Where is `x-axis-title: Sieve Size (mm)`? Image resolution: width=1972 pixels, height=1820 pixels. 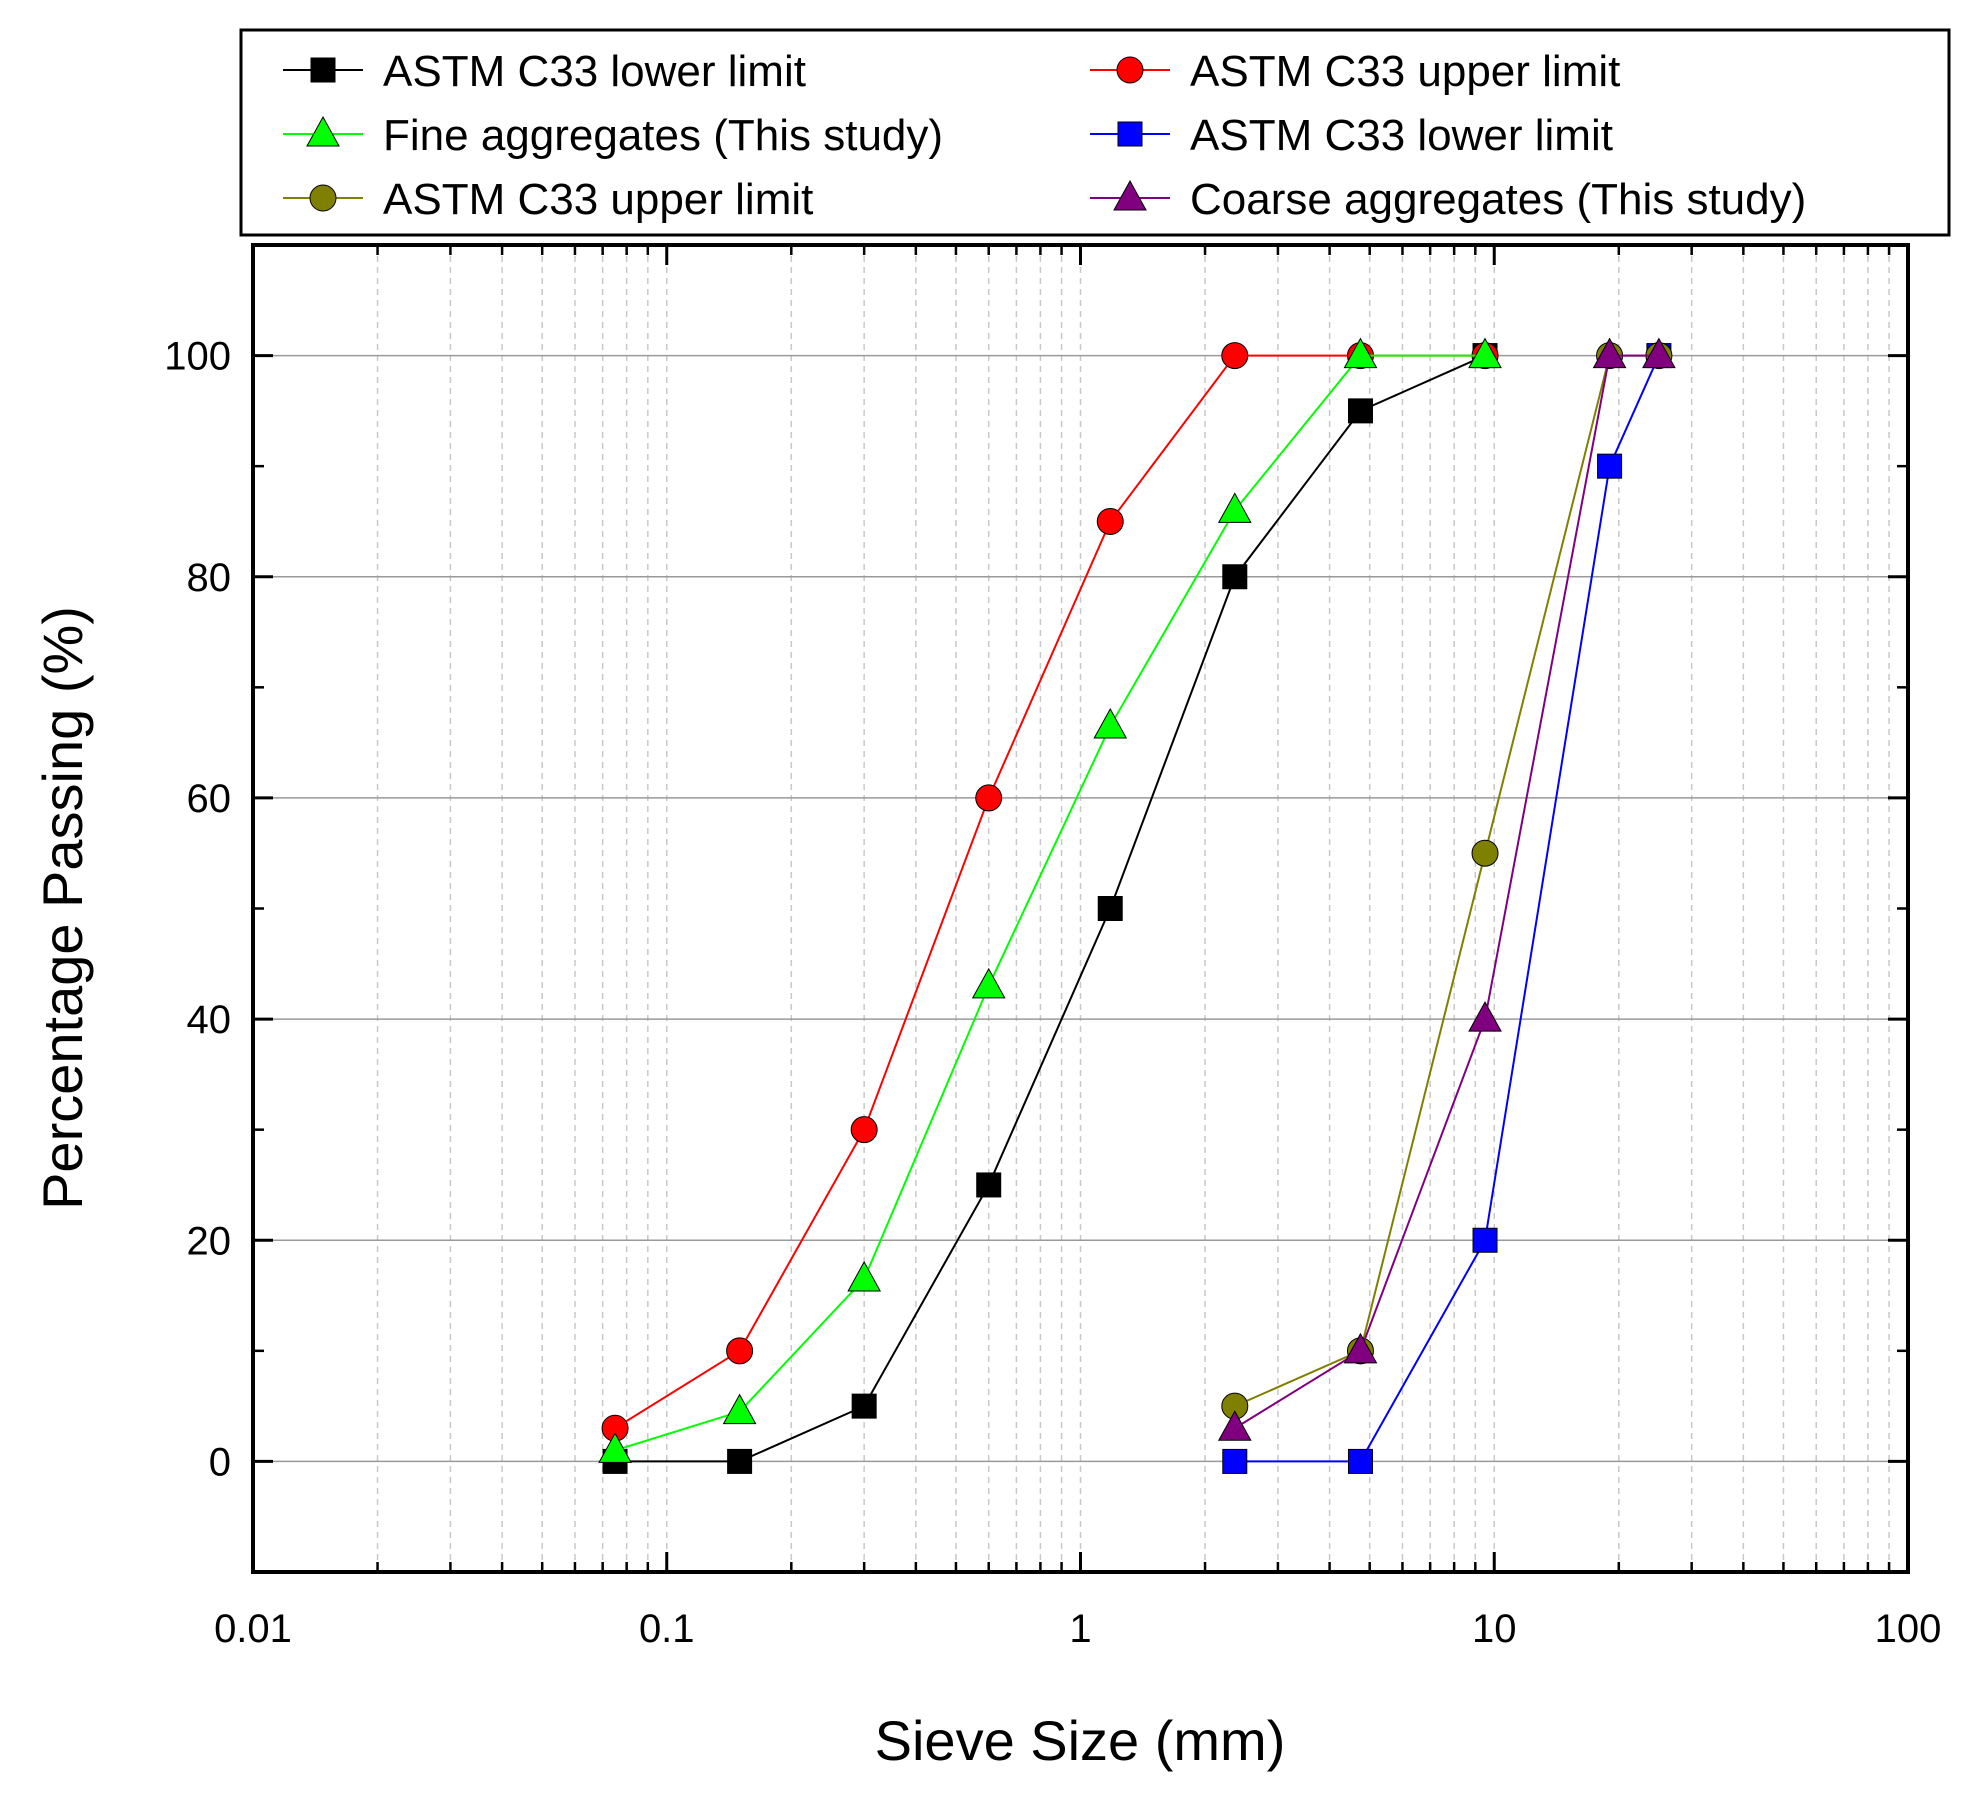
x-axis-title: Sieve Size (mm) is located at coordinates (1080, 1740).